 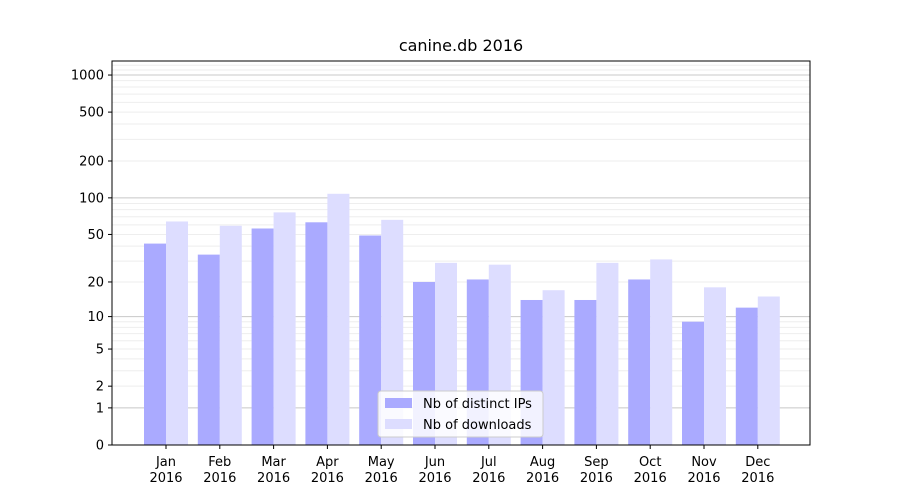 What do you see at coordinates (596, 462) in the screenshot?
I see `x-tick-label-month: Sep` at bounding box center [596, 462].